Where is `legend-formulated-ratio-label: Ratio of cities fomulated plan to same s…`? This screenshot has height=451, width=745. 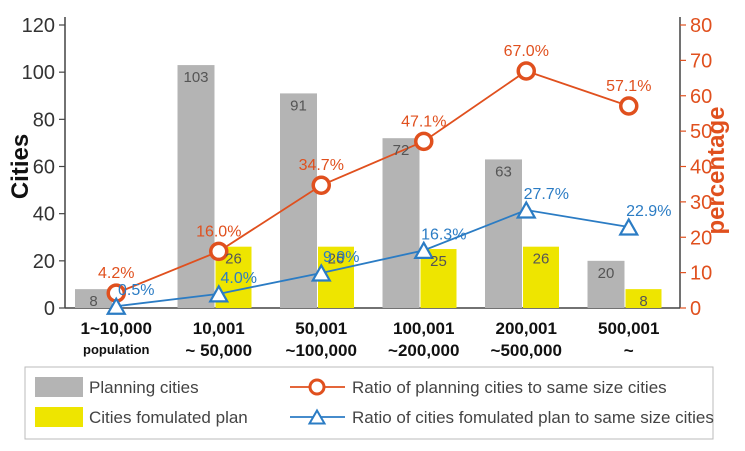
legend-formulated-ratio-label: Ratio of cities fomulated plan to same s… is located at coordinates (533, 417).